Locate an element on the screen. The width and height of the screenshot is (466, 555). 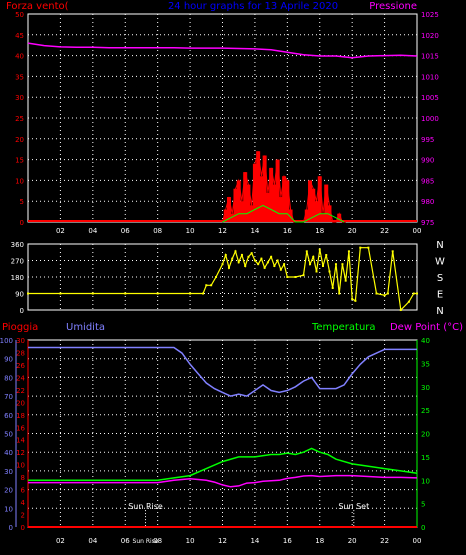
humidity-tick-label: 0 is located at coordinates (11, 528).